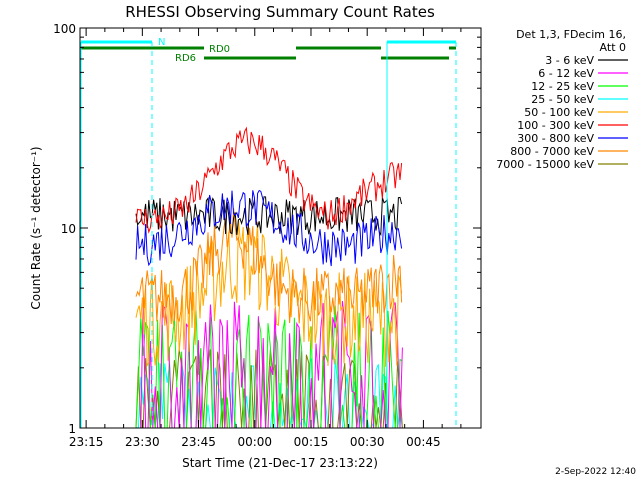  I want to click on legend-label: 50 - 100 keV, so click(559, 112).